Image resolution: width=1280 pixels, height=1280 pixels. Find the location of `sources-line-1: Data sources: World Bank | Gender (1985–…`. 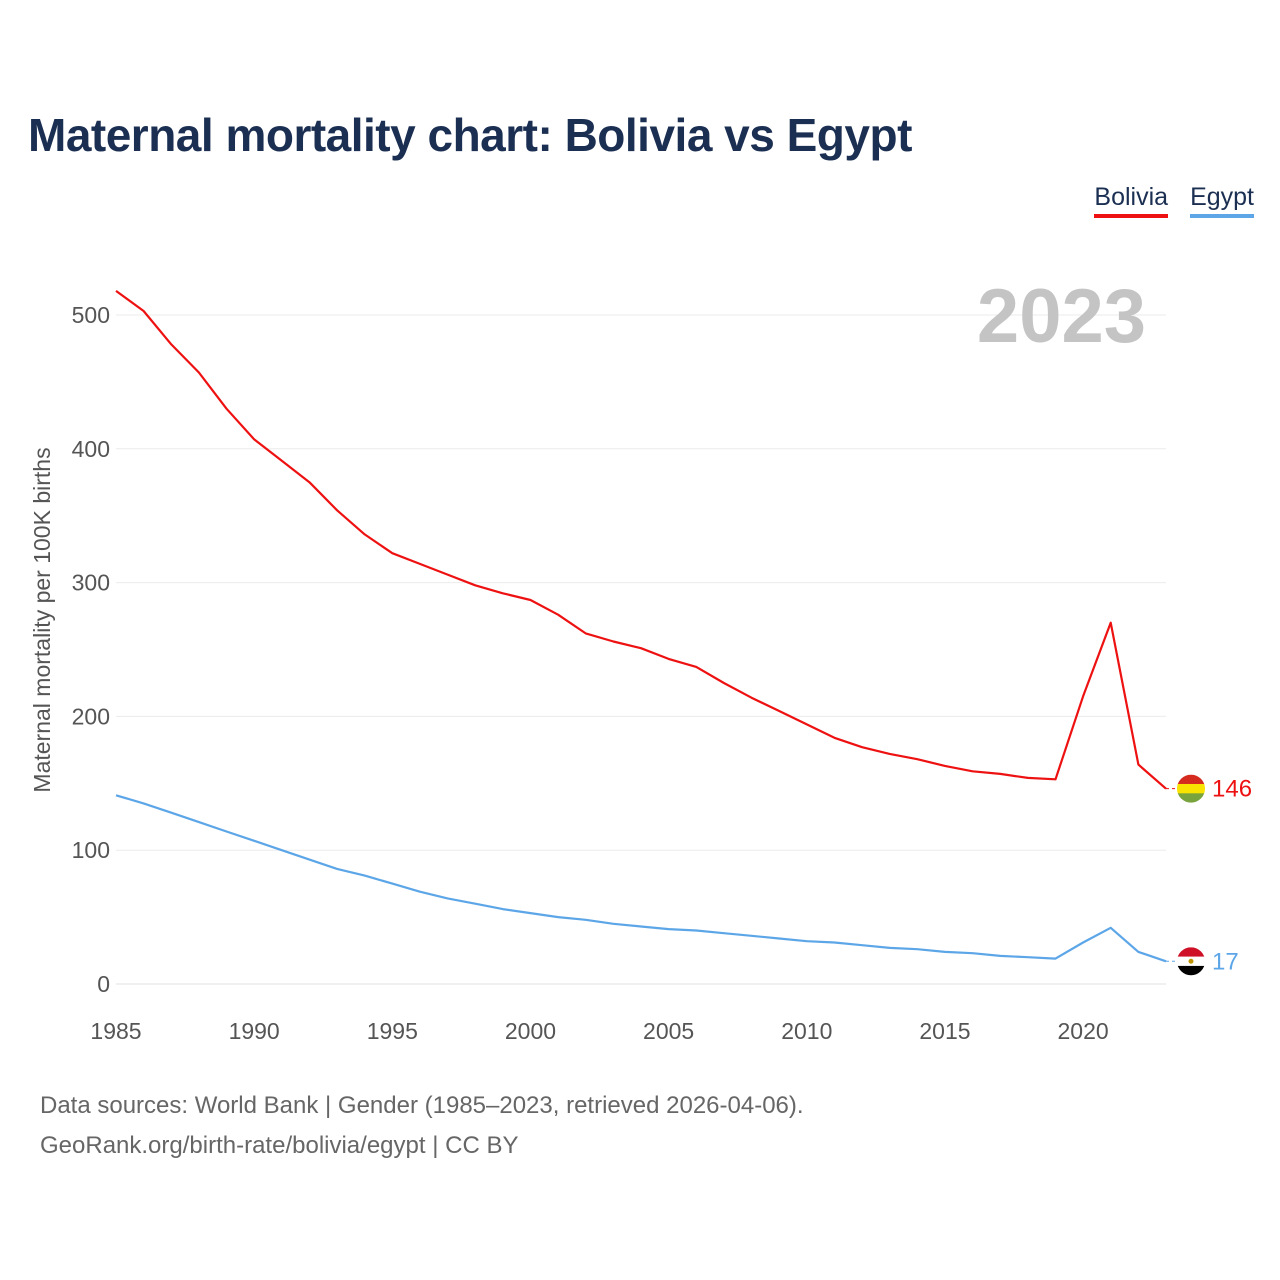

sources-line-1: Data sources: World Bank | Gender (1985–… is located at coordinates (422, 1105).